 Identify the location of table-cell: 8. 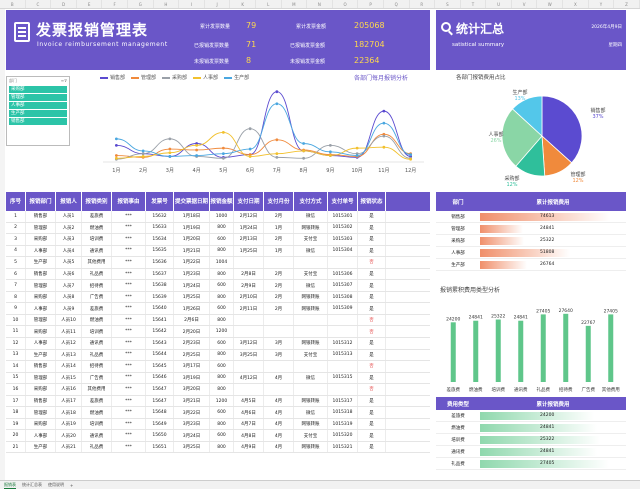
(16, 297).